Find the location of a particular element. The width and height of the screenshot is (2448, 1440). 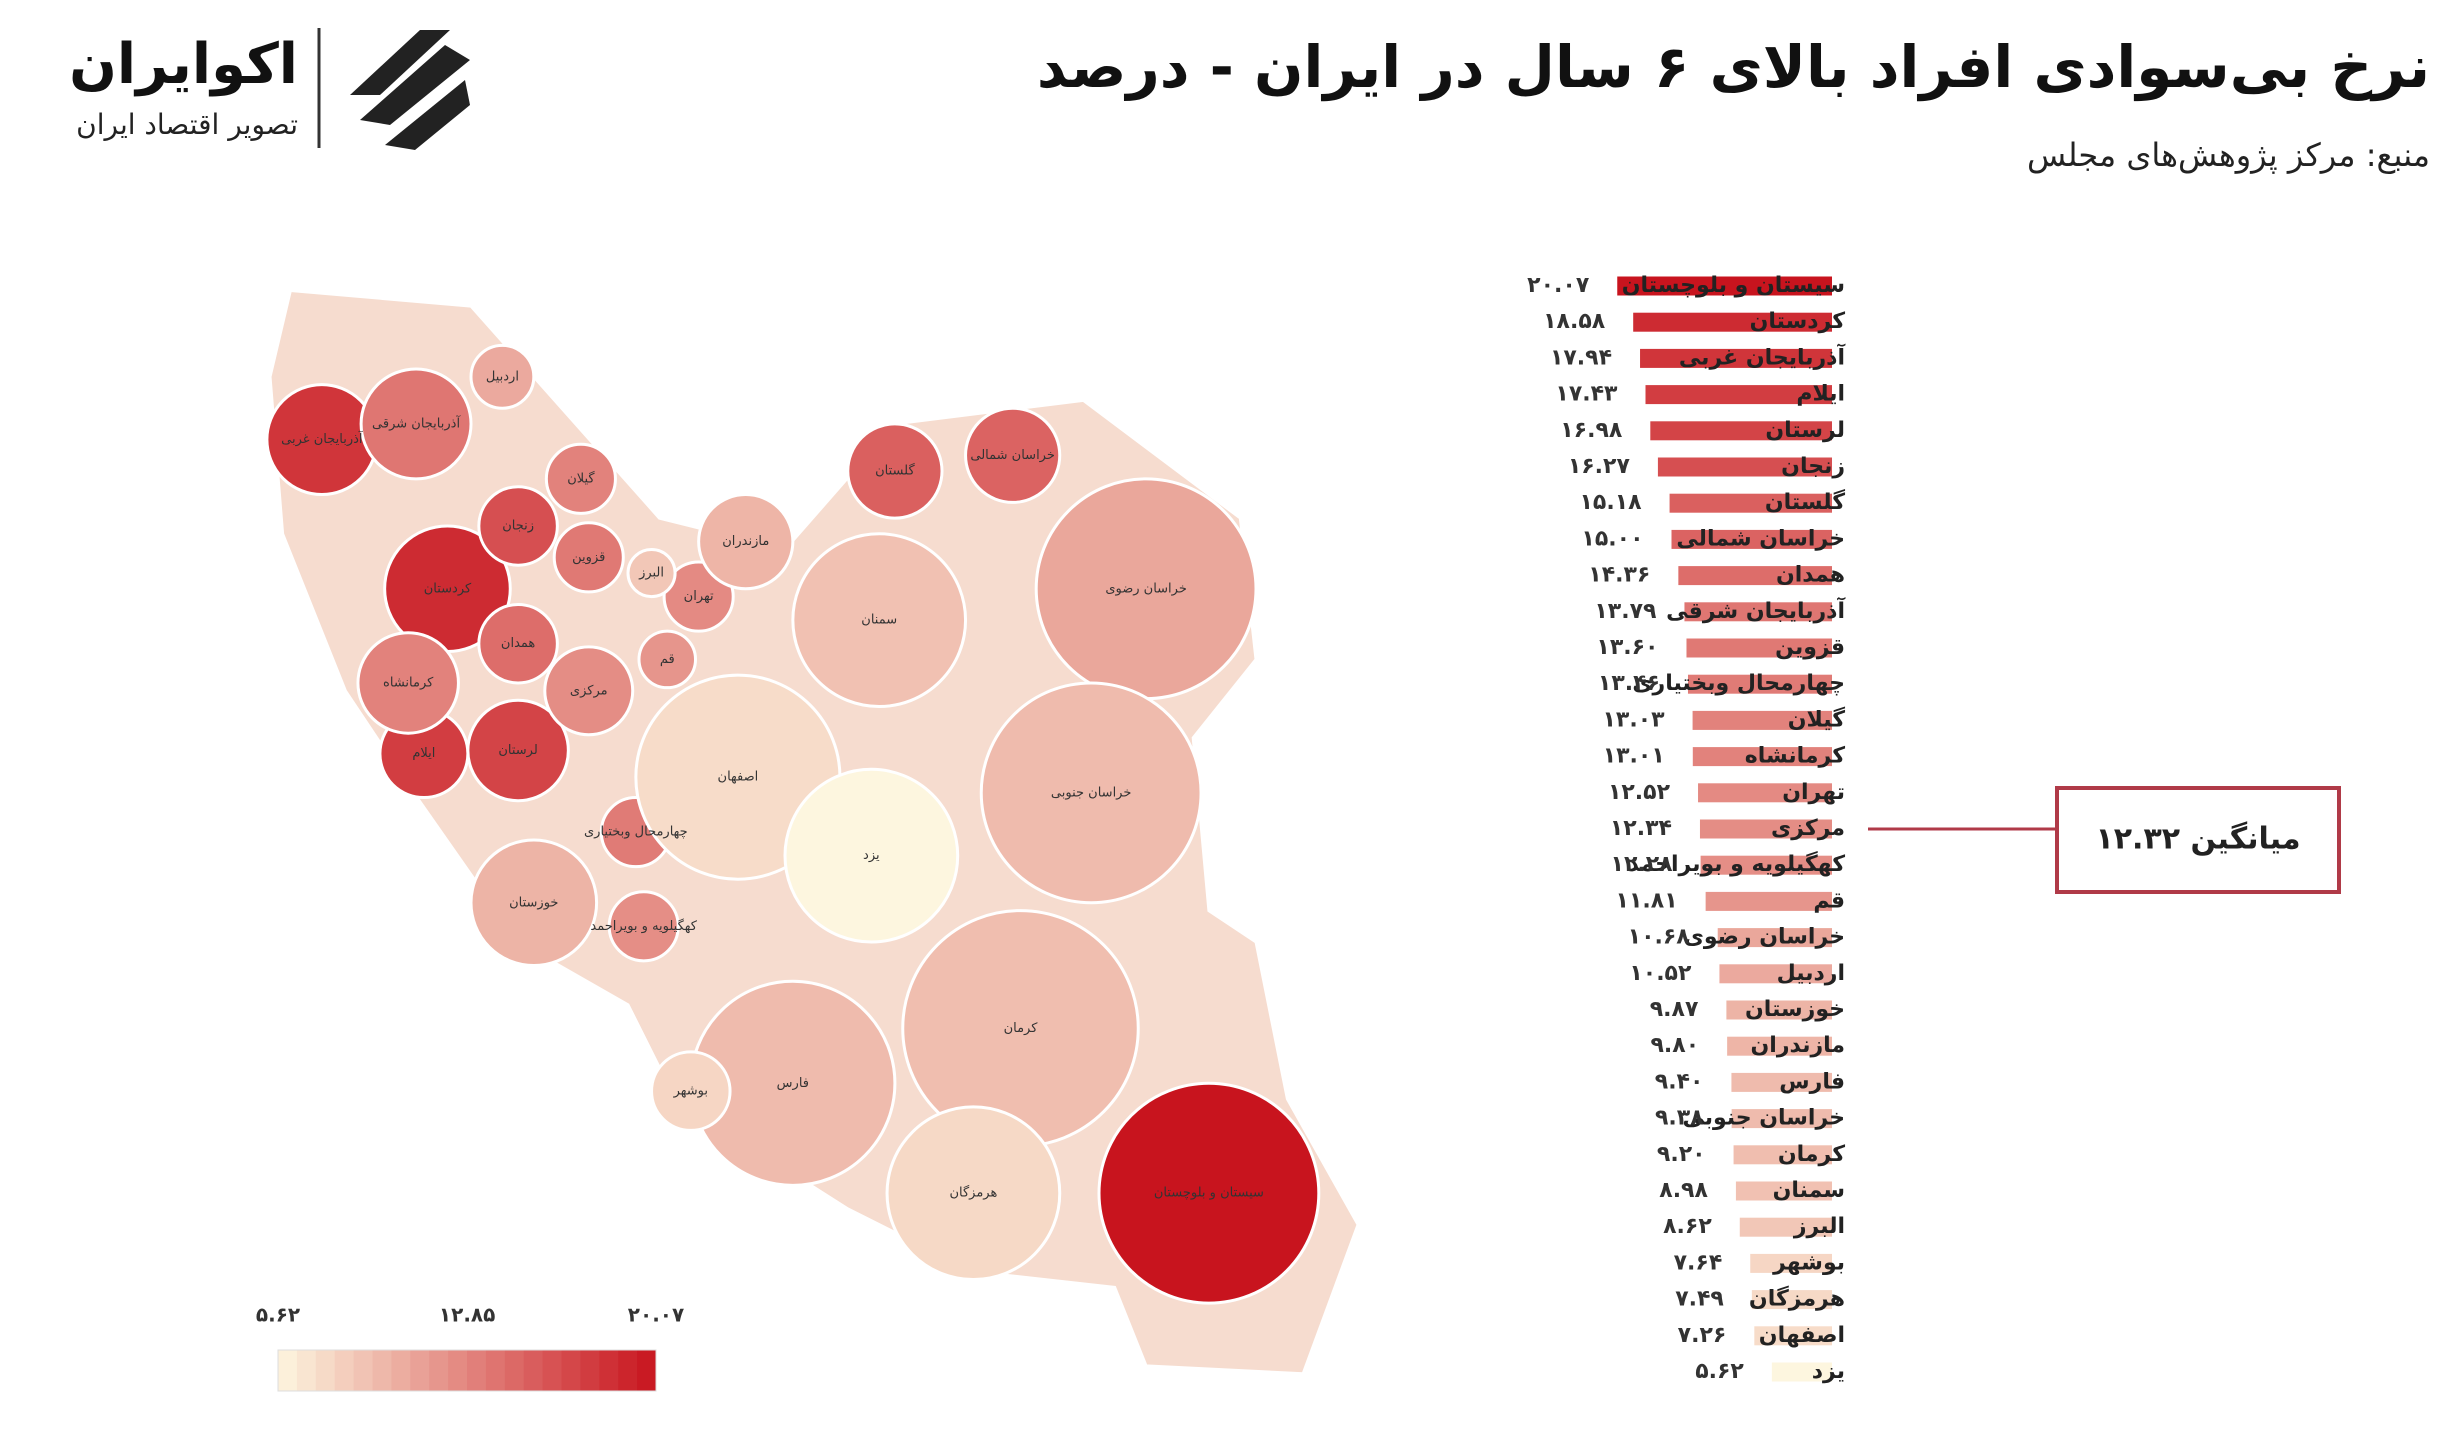

value-label: ۱۲.۵۲ is located at coordinates (1639, 792).